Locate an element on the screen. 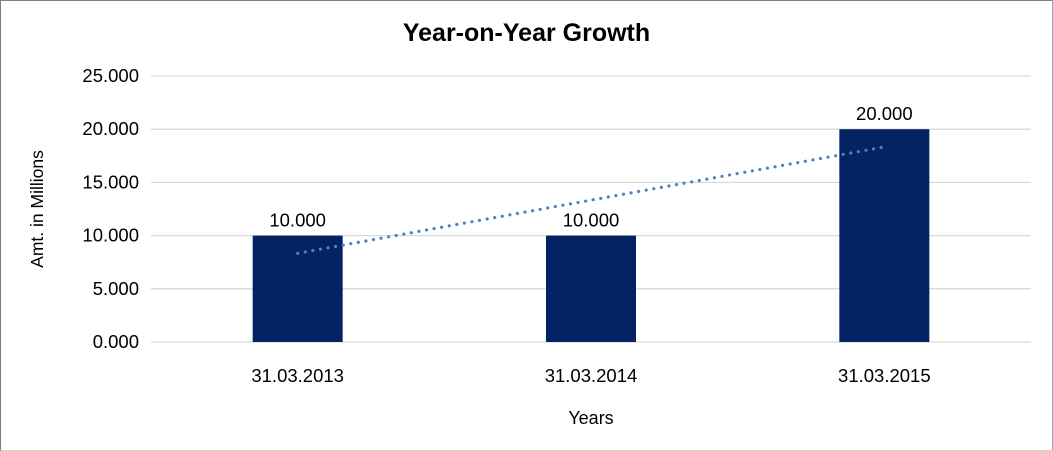 The height and width of the screenshot is (451, 1053). y-tick-label: 25.000 is located at coordinates (110, 75).